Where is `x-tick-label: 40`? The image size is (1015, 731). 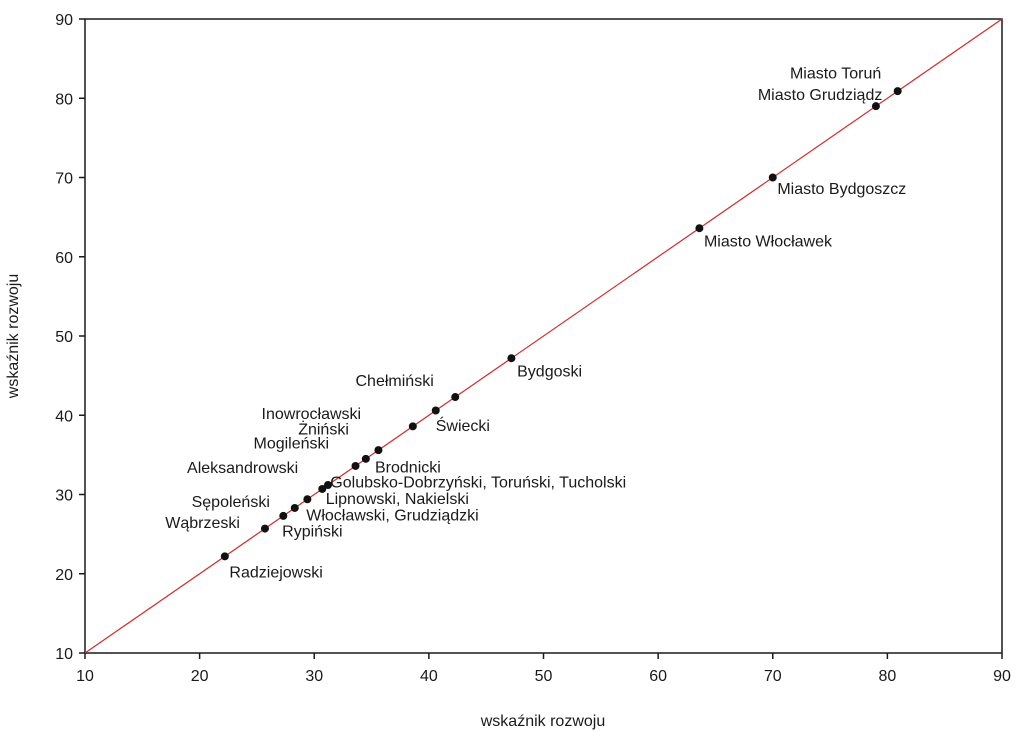
x-tick-label: 40 is located at coordinates (429, 676).